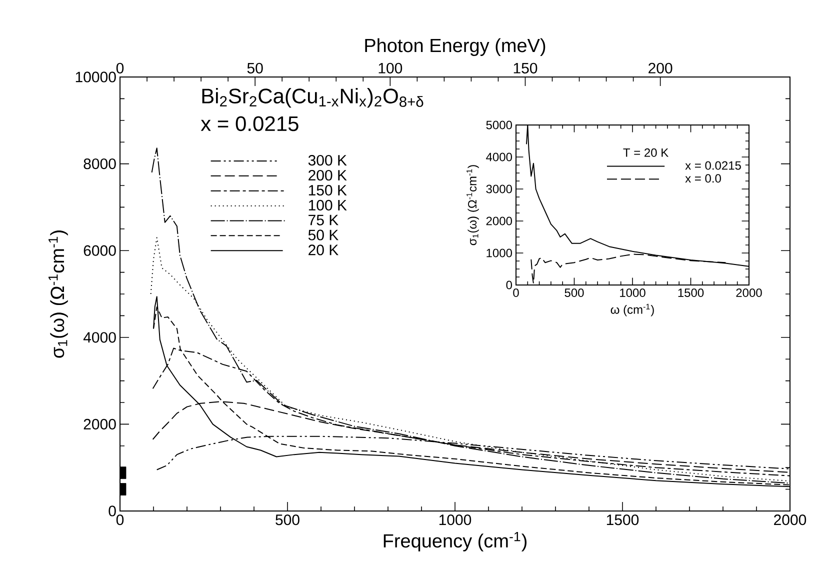 Image resolution: width=815 pixels, height=571 pixels. I want to click on x2-tick-label: 200, so click(660, 68).